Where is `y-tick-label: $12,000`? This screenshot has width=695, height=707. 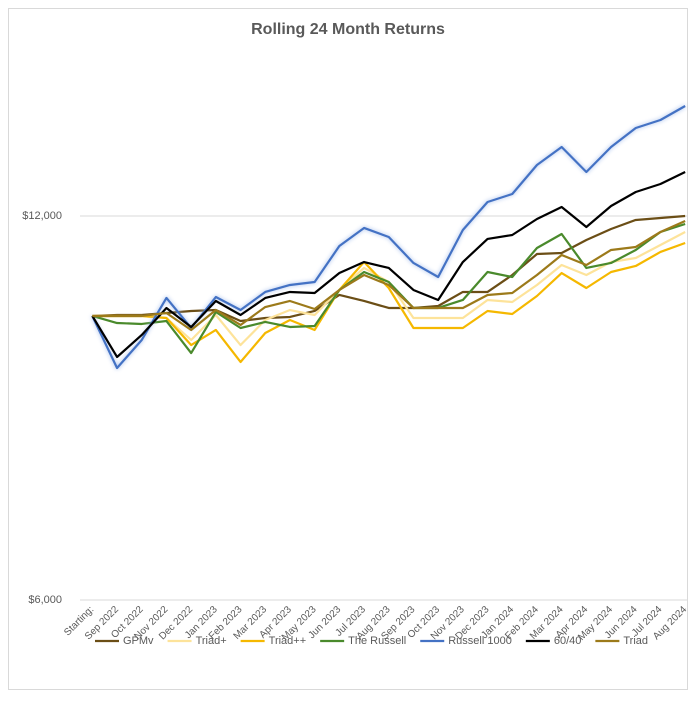 y-tick-label: $12,000 is located at coordinates (42, 216).